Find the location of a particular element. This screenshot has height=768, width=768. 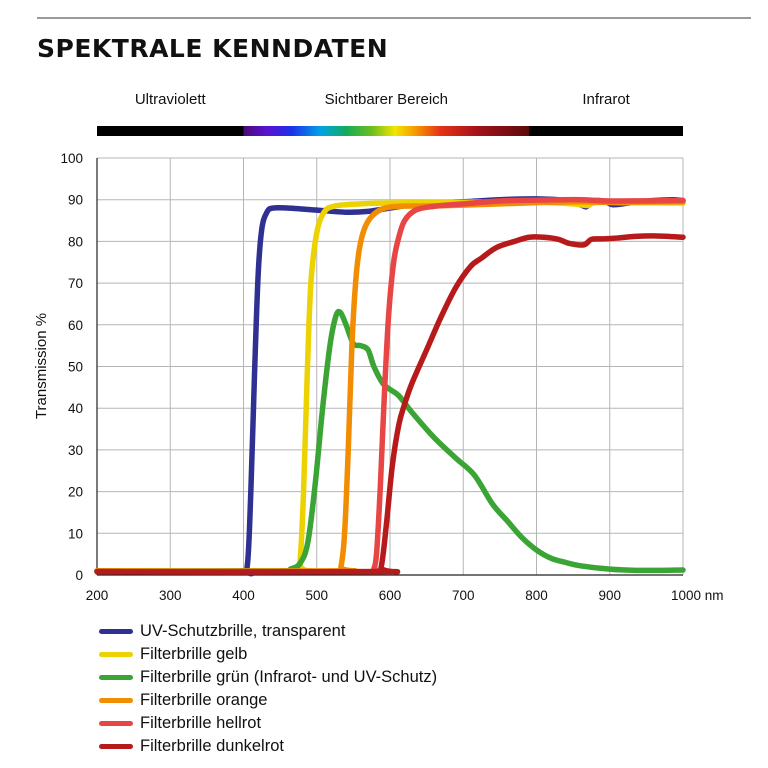

x-tick-label: 800 is located at coordinates (536, 595).